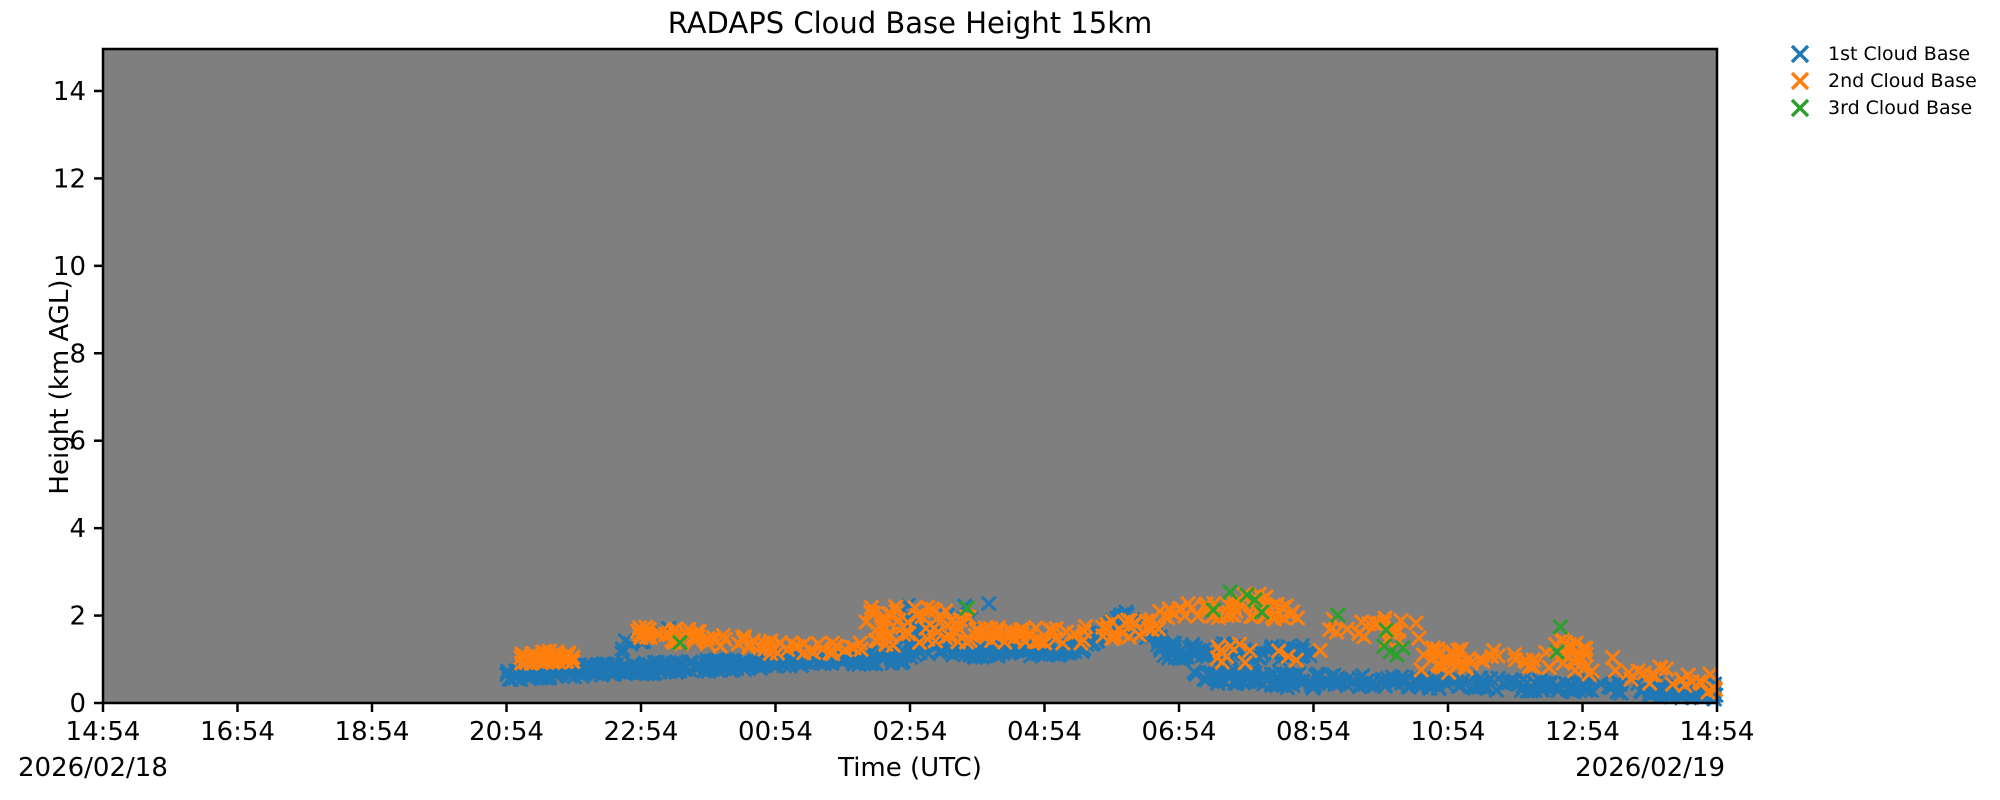 This screenshot has width=2000, height=800. I want to click on x-tick-label: 04:54, so click(1044, 732).